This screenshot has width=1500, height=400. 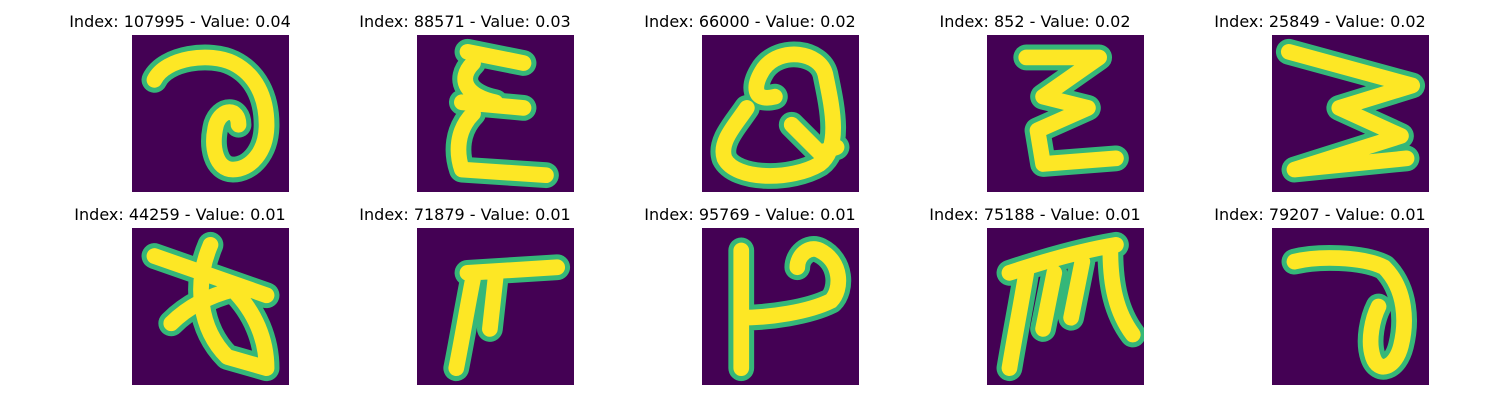 I want to click on panel-7: Index: 71879 - Value: 0.01, so click(x=465, y=289).